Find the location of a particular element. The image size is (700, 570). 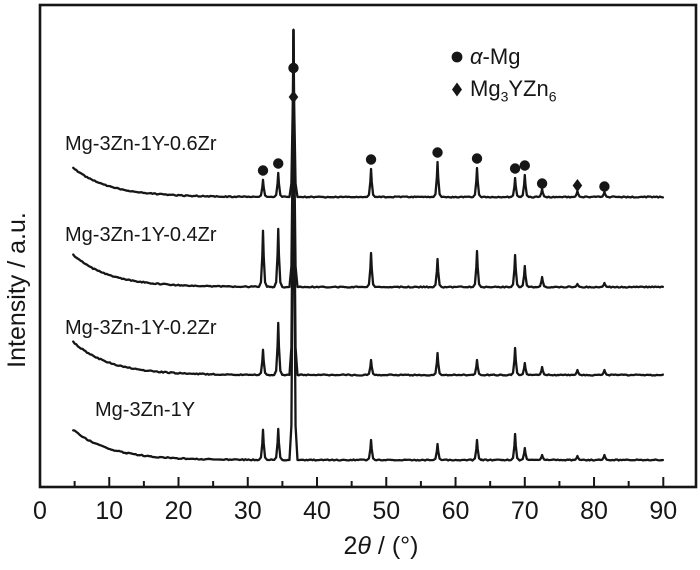

x-axis-title-2: 2 is located at coordinates (350, 546).